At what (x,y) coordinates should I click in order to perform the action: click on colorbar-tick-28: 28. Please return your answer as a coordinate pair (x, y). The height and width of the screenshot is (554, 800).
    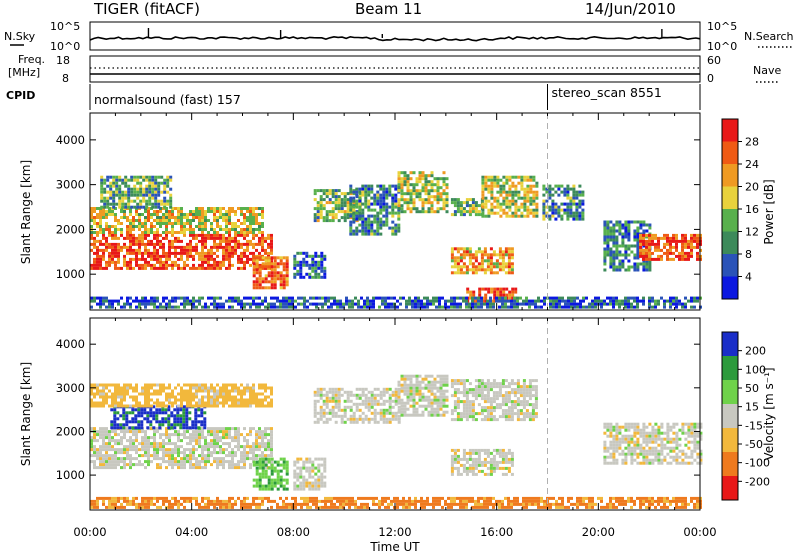
    Looking at the image, I should click on (752, 142).